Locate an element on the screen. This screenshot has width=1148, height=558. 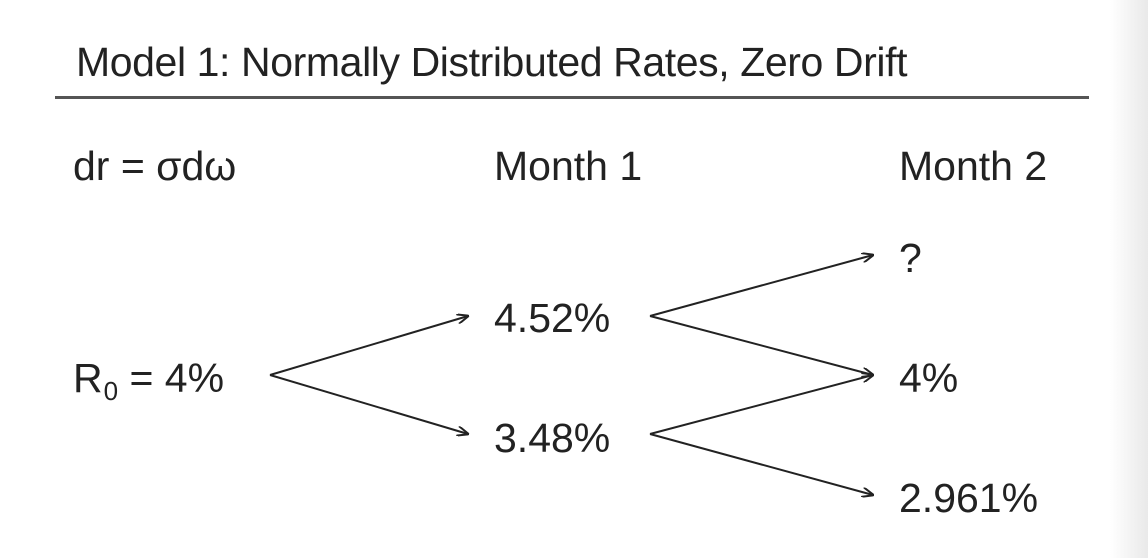
arrow-down-to-low is located at coordinates (761, 464).